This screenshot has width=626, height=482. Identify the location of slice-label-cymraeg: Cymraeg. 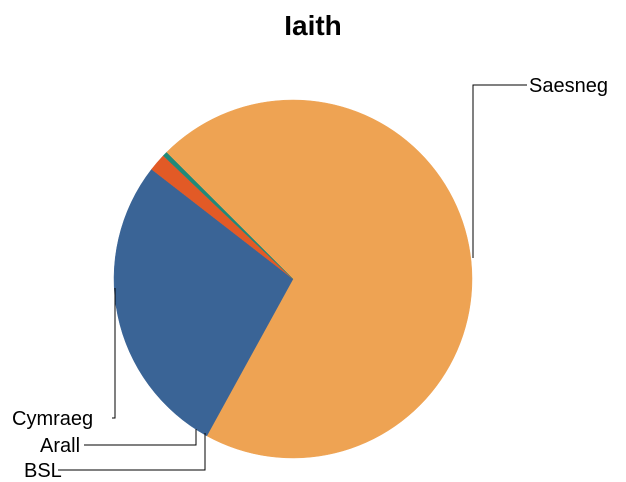
(52, 419).